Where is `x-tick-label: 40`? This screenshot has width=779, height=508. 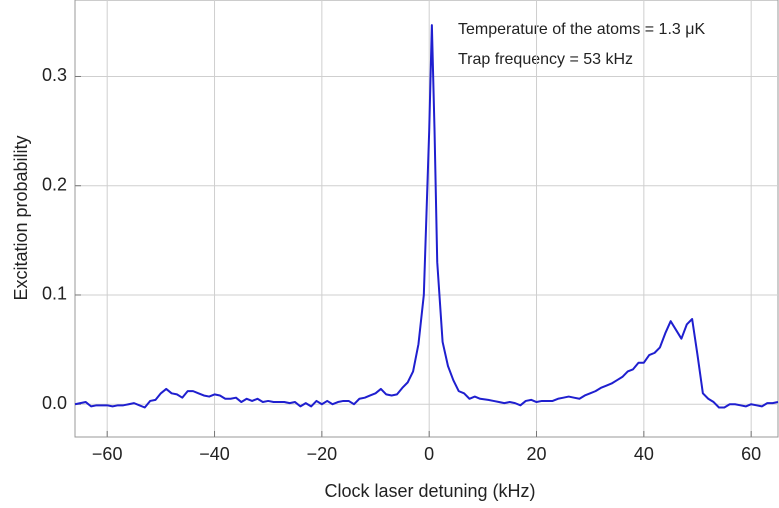 x-tick-label: 40 is located at coordinates (644, 454).